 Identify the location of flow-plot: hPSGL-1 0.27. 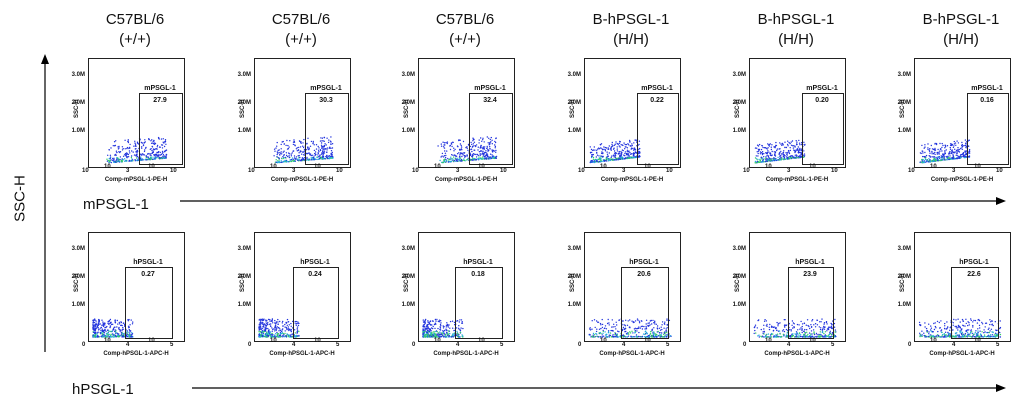
(136, 287).